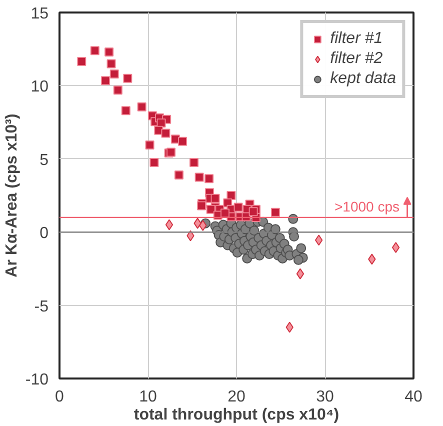 The width and height of the screenshot is (443, 426). I want to click on x-tick-label: 40, so click(413, 397).